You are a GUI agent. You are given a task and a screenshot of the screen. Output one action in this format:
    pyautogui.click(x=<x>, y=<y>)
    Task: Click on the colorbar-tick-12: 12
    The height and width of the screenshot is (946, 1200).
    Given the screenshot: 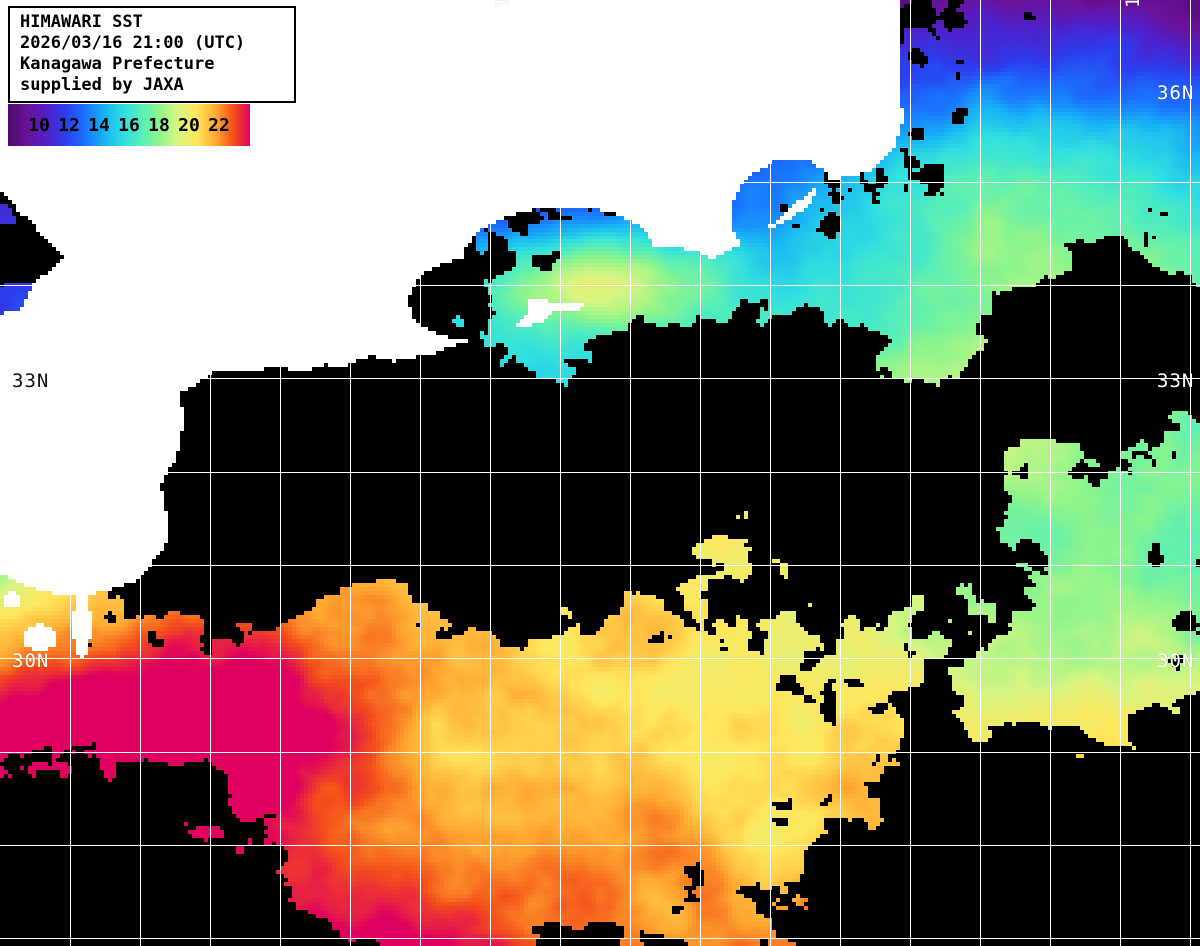 What is the action you would take?
    pyautogui.click(x=69, y=125)
    